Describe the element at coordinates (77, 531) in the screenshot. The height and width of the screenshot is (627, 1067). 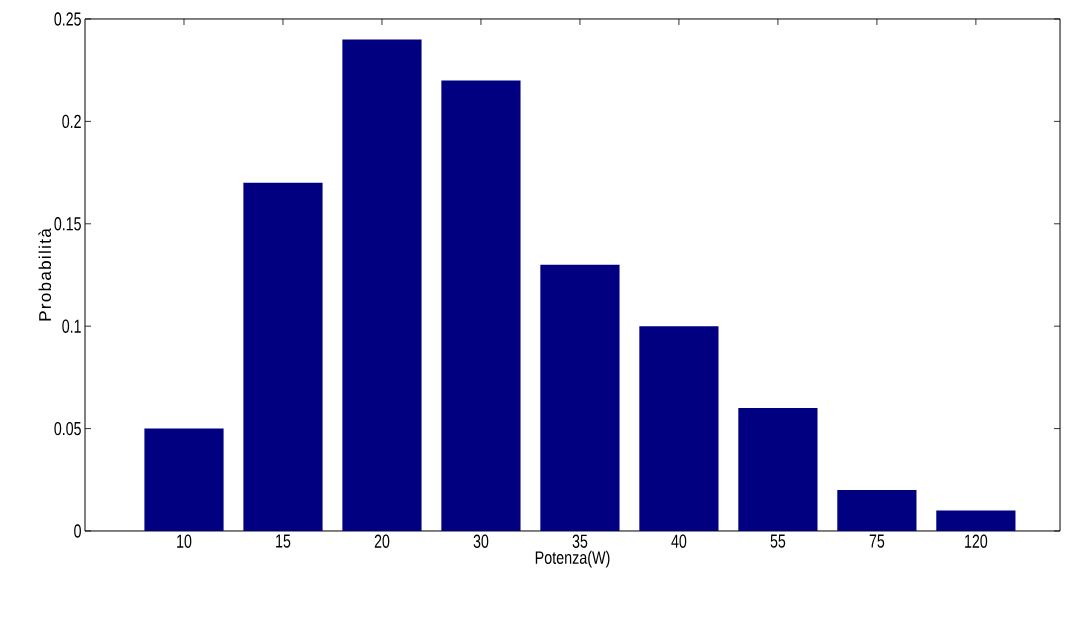
I see `y-tick-label: 0` at that location.